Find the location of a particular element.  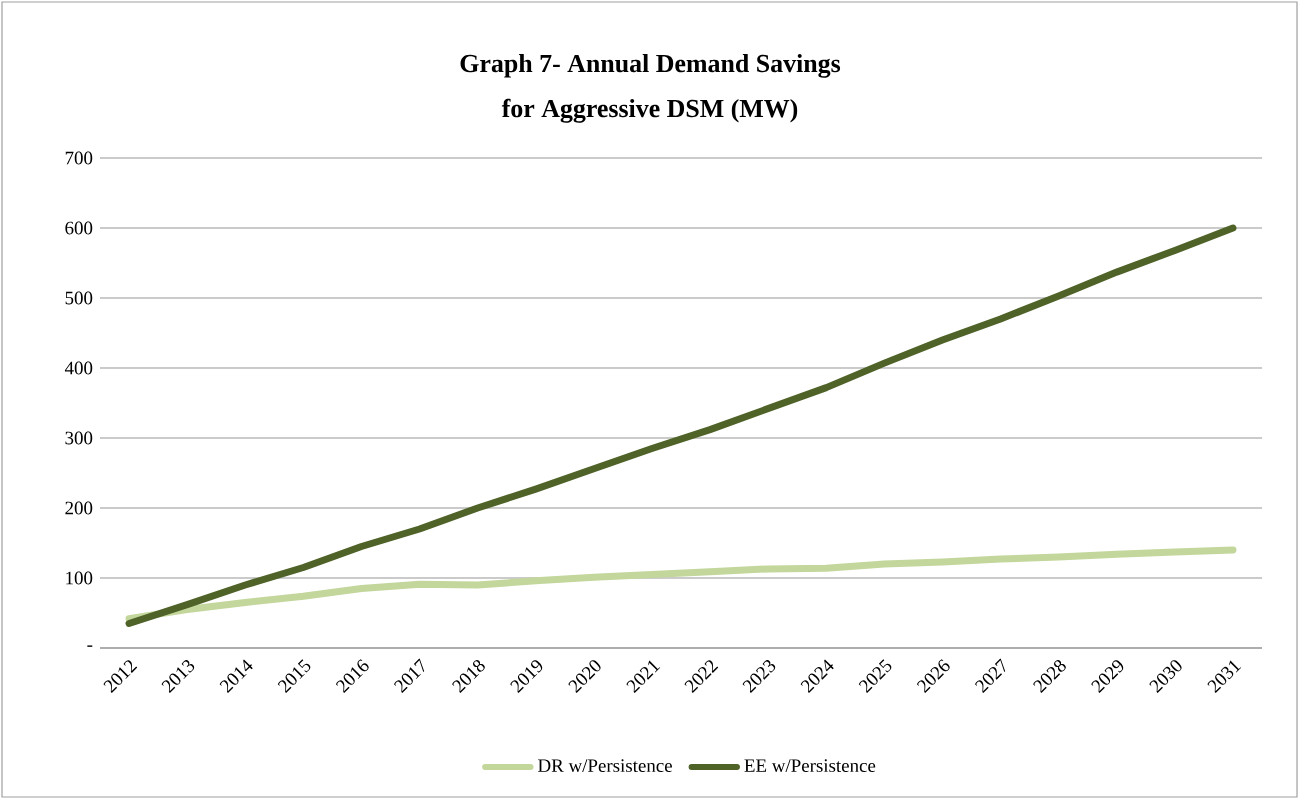

chart-title: Graph 7- Annual Demand Savings is located at coordinates (650, 66).